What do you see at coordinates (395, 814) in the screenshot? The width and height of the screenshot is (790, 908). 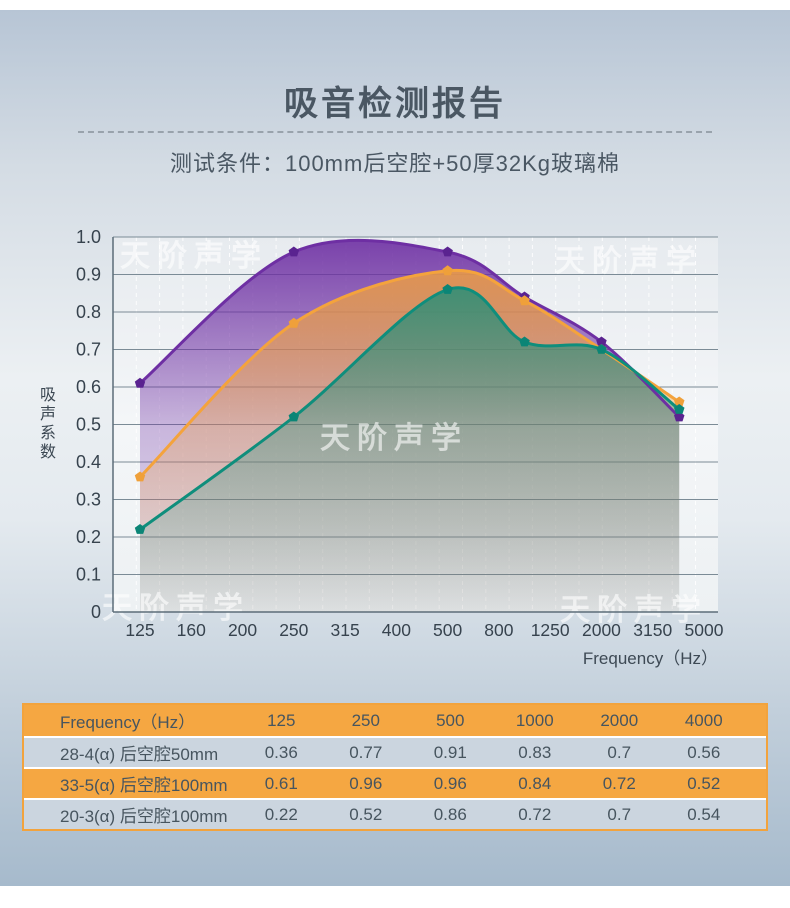 I see `table-row: 20-3(α) 后空腔100mm 0.22 0.52 0.86 0.72 0.7 0.54` at bounding box center [395, 814].